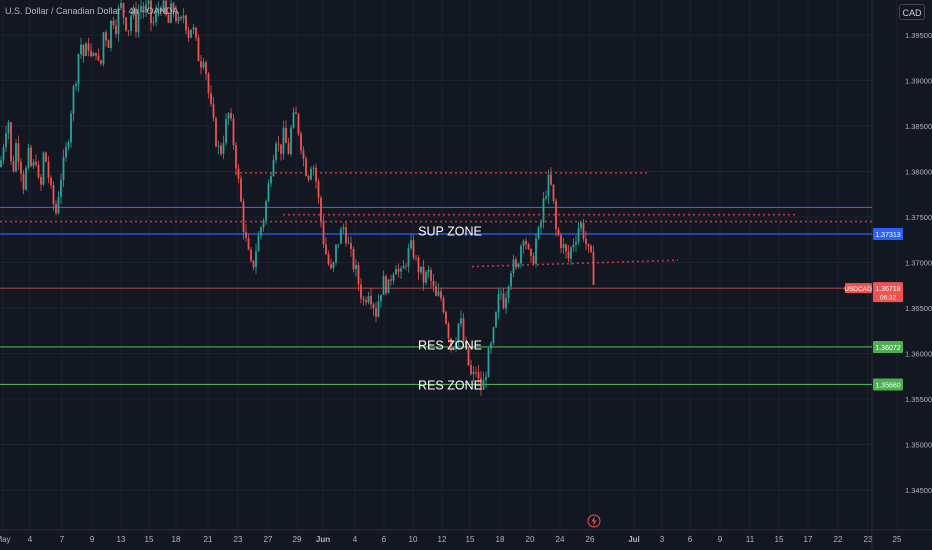  I want to click on date-tick-label: 9, so click(92, 539).